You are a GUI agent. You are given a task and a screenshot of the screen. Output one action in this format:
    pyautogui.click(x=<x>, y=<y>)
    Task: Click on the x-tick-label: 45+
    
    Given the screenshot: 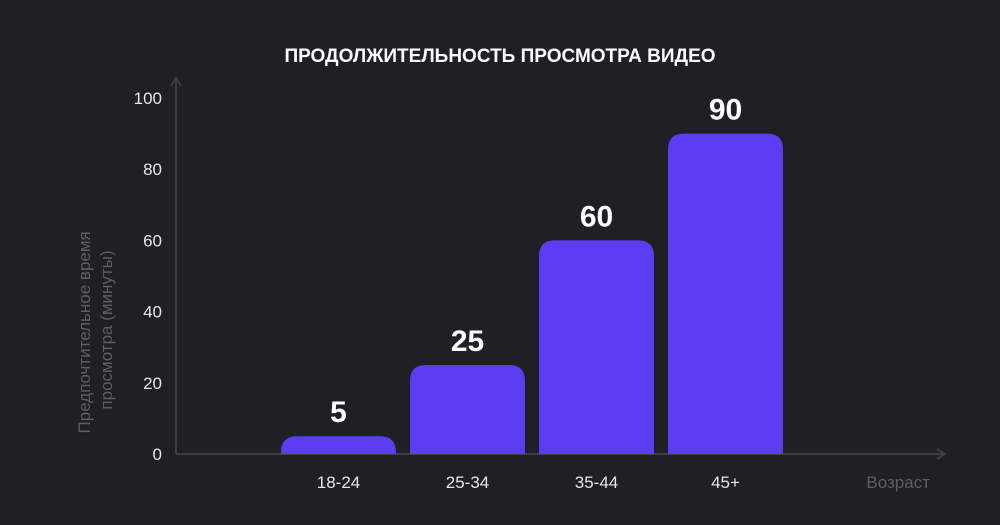 What is the action you would take?
    pyautogui.click(x=725, y=482)
    